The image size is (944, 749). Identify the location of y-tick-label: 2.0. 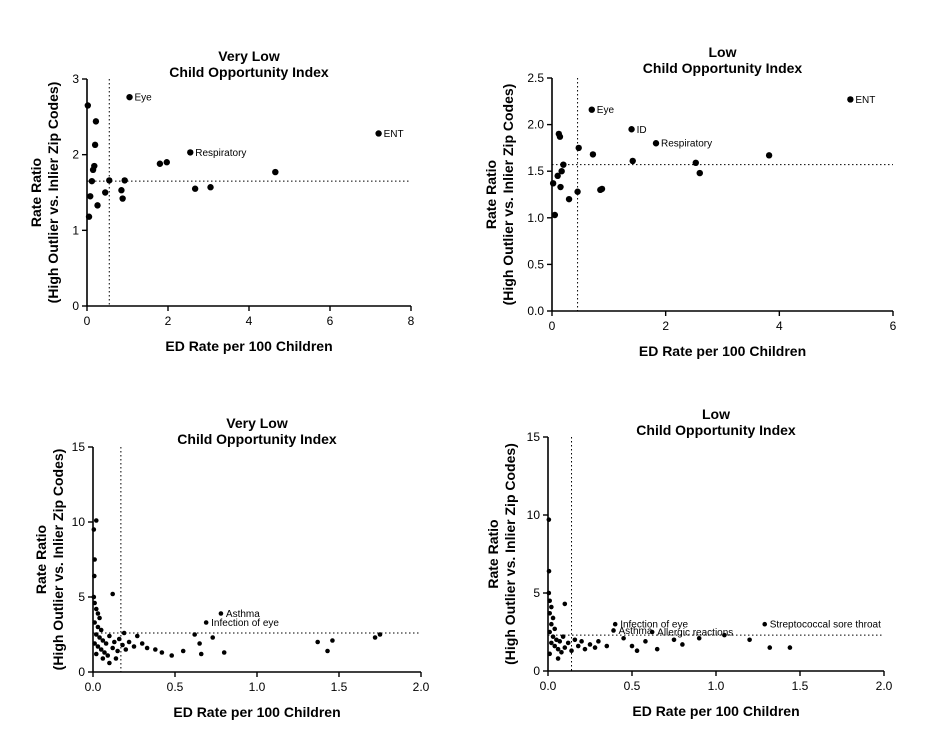
(535, 125).